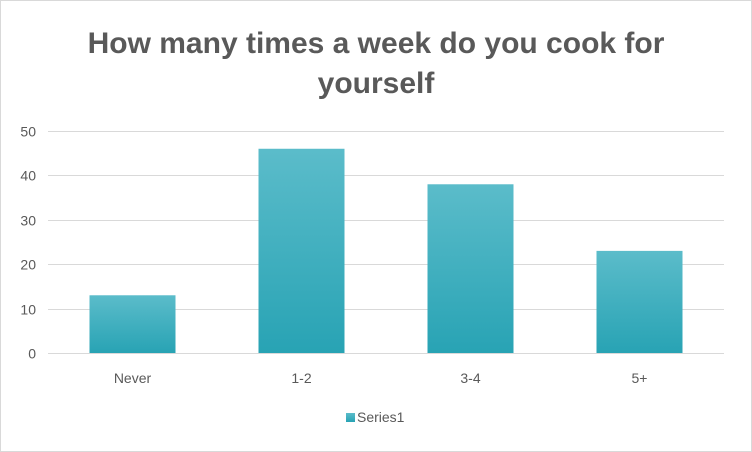  What do you see at coordinates (32, 354) in the screenshot?
I see `y-tick-label: 0` at bounding box center [32, 354].